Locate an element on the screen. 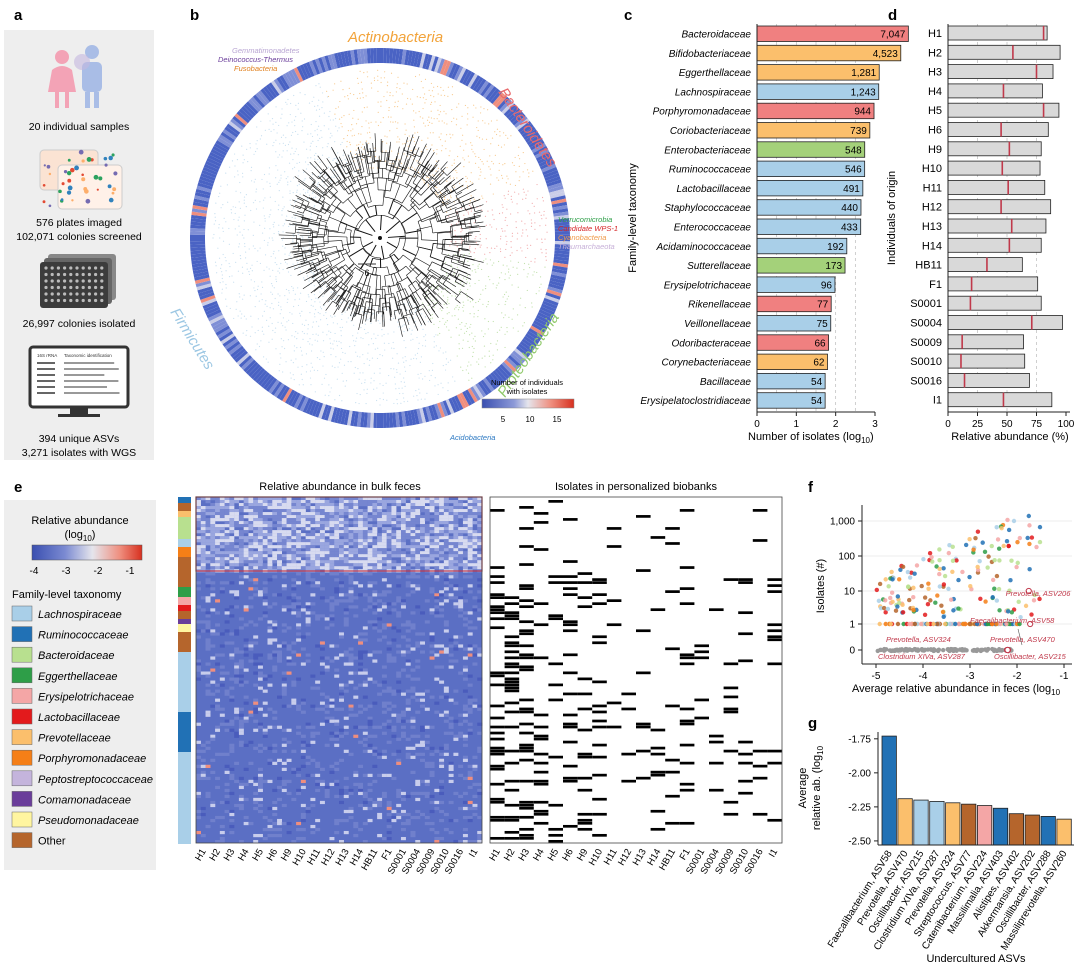  ring-segment is located at coordinates (381, 55).